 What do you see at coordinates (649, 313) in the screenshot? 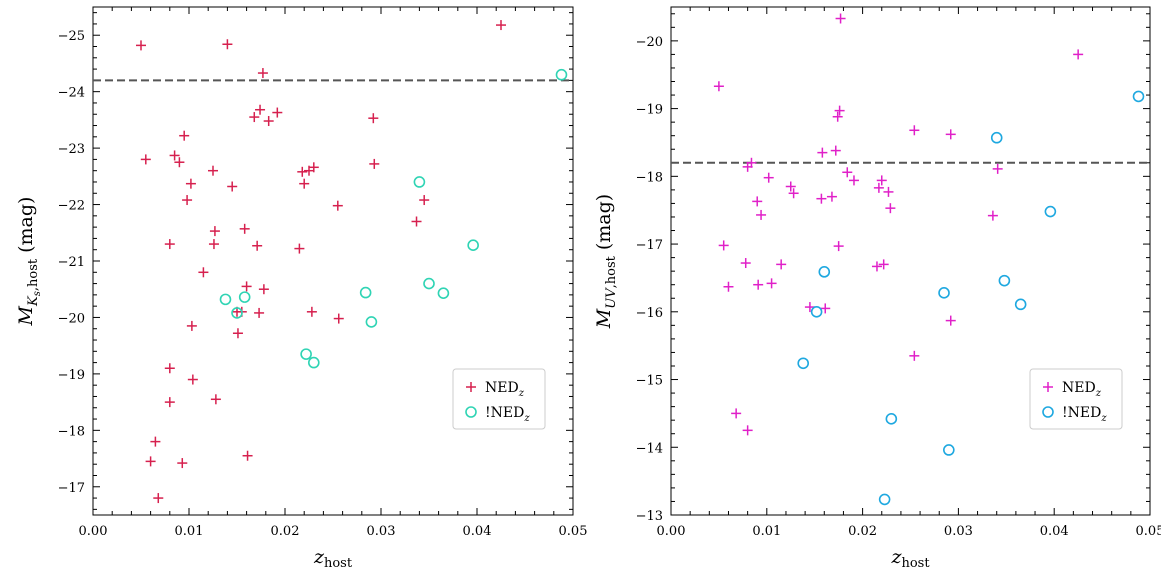
I see `y-tick-label: −16` at bounding box center [649, 313].